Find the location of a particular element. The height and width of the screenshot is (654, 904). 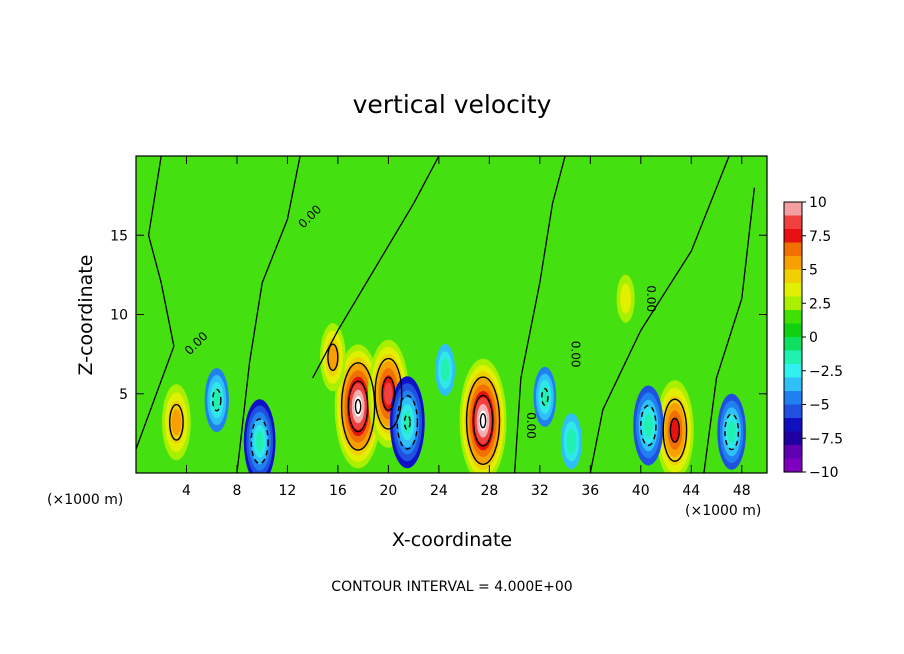

colorbar-label-7: −7.5 is located at coordinates (826, 439).